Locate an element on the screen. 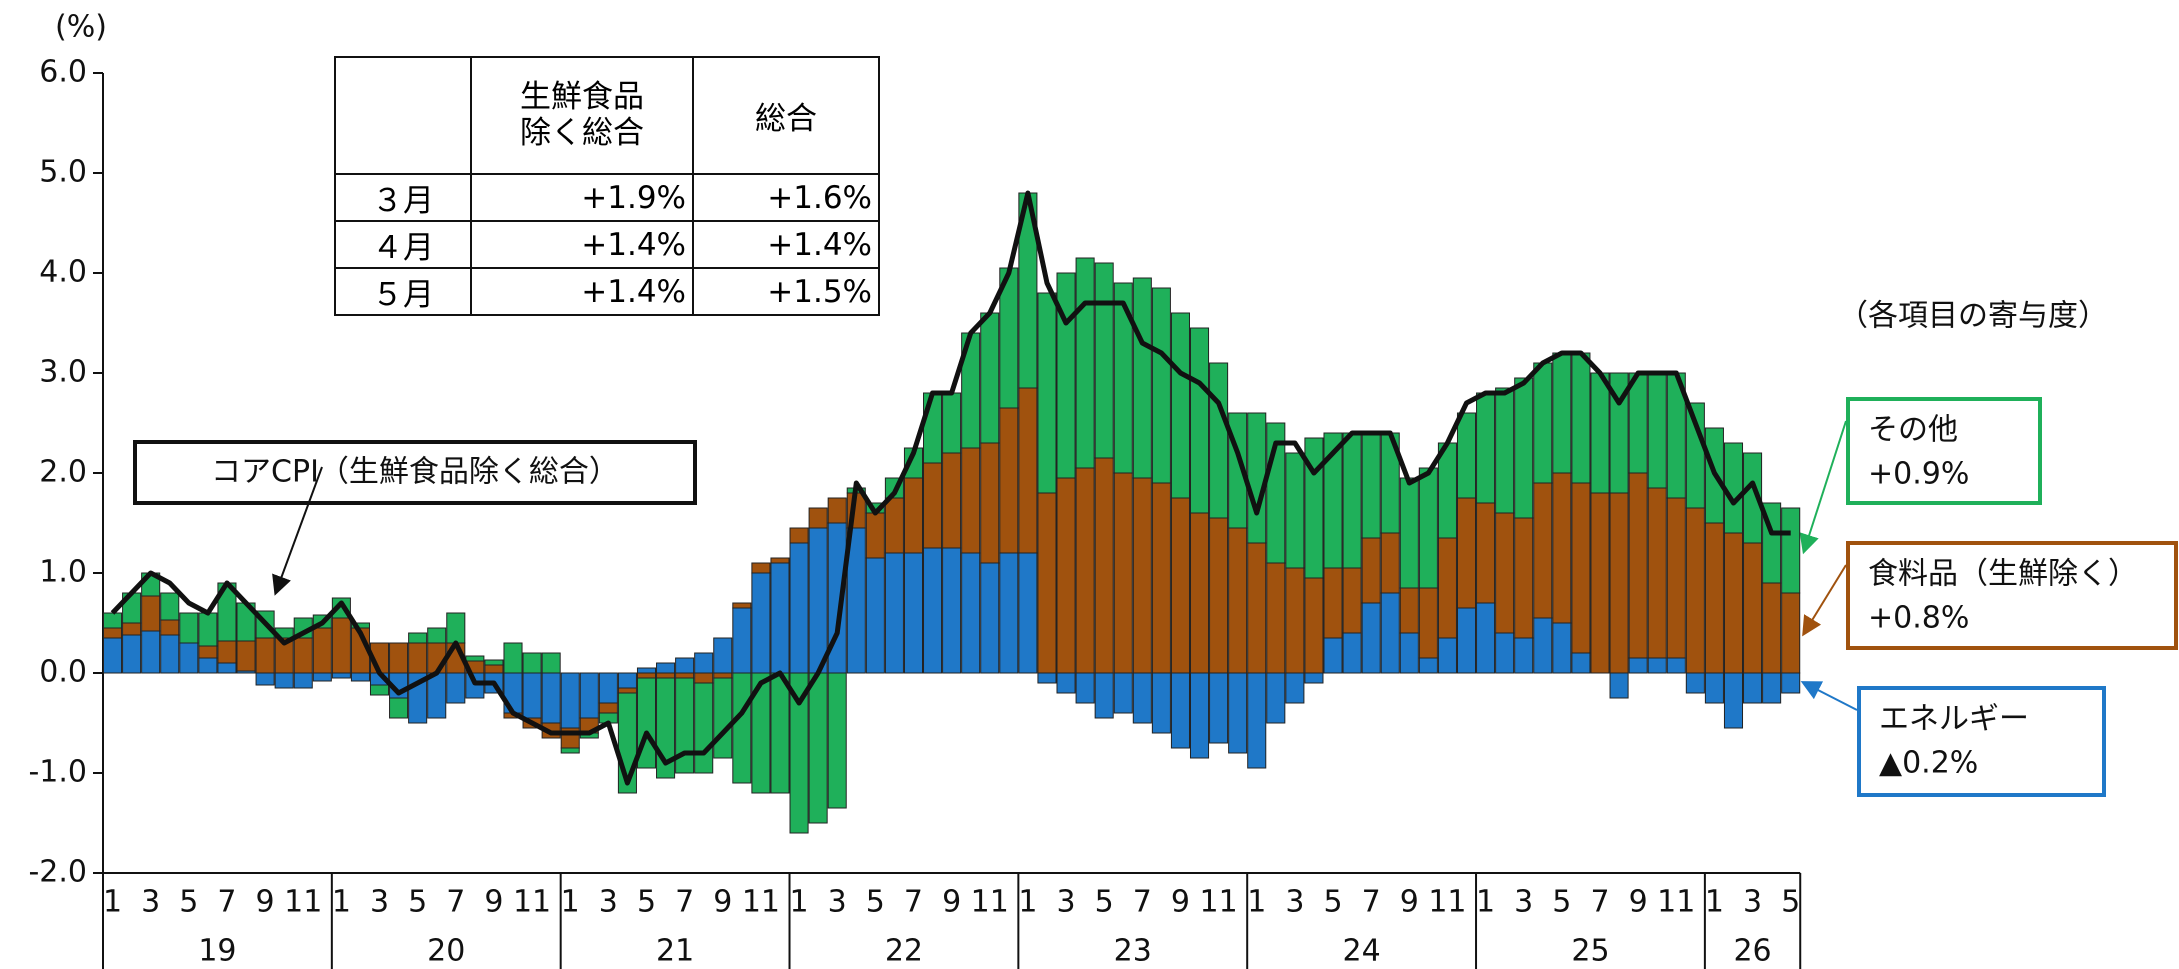 This screenshot has width=2179, height=969. legend-arrow is located at coordinates (1829, 696).